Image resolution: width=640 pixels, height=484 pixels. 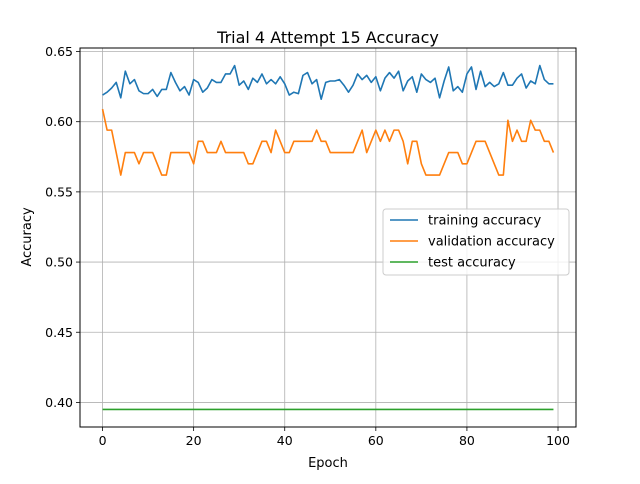 I want to click on chart-title: Trial 4 Attempt 15 Accuracy, so click(x=327, y=37).